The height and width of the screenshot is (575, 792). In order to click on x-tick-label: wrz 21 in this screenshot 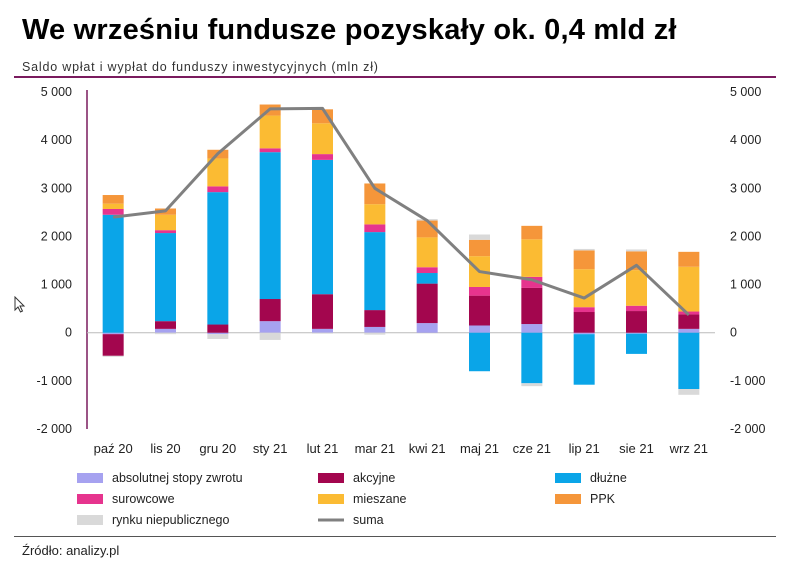, I will do `click(688, 448)`.